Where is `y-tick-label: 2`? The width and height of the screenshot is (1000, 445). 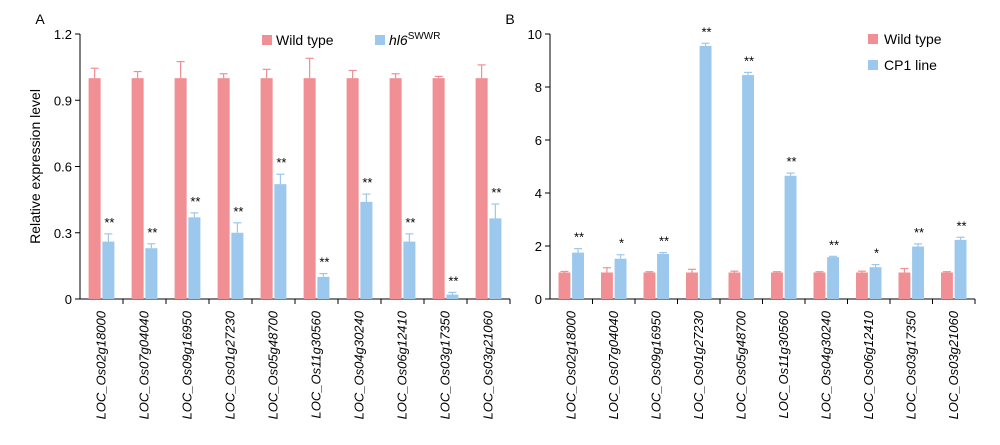 y-tick-label: 2 is located at coordinates (538, 246).